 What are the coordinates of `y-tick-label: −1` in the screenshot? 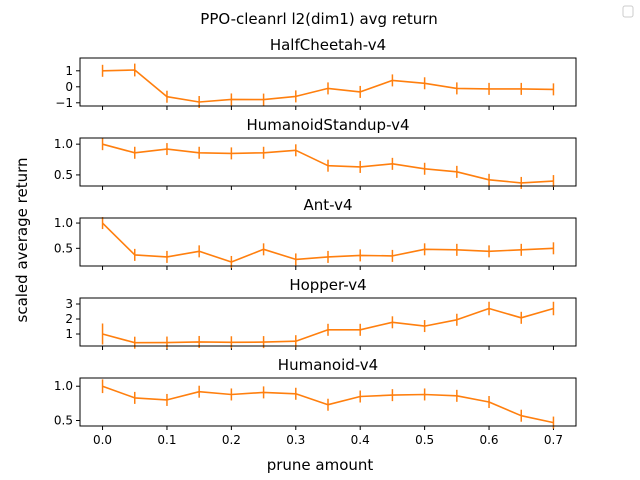 It's located at (64, 103).